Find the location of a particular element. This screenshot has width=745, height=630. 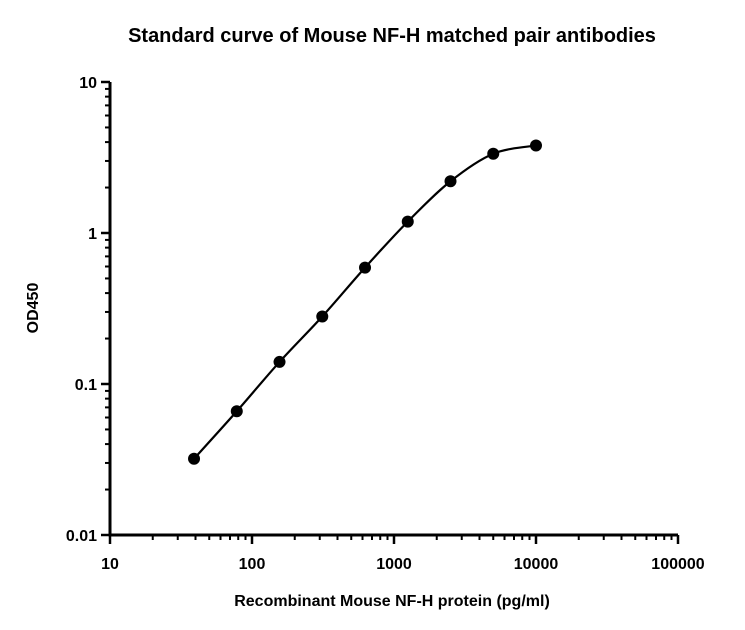

x-axis: 10 100 1000 10000 100000 is located at coordinates (403, 553).